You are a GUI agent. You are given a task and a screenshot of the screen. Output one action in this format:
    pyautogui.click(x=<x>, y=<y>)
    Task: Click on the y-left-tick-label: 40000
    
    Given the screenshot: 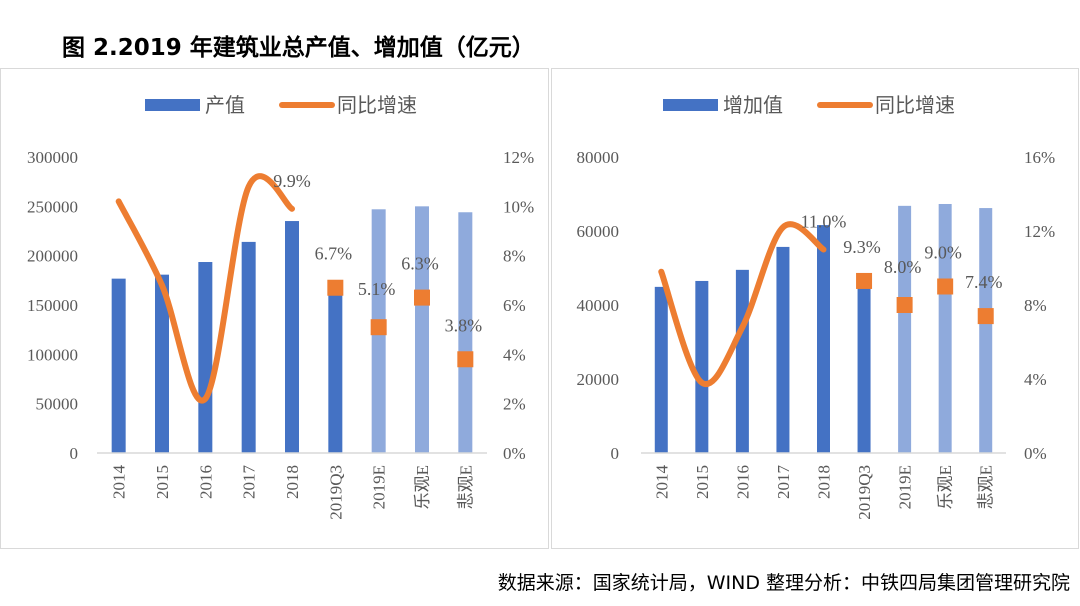 What is the action you would take?
    pyautogui.click(x=598, y=305)
    